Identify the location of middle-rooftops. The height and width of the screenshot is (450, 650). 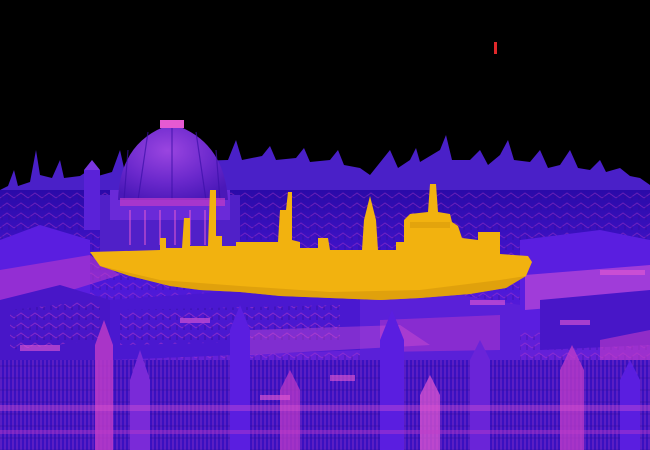
(315, 325).